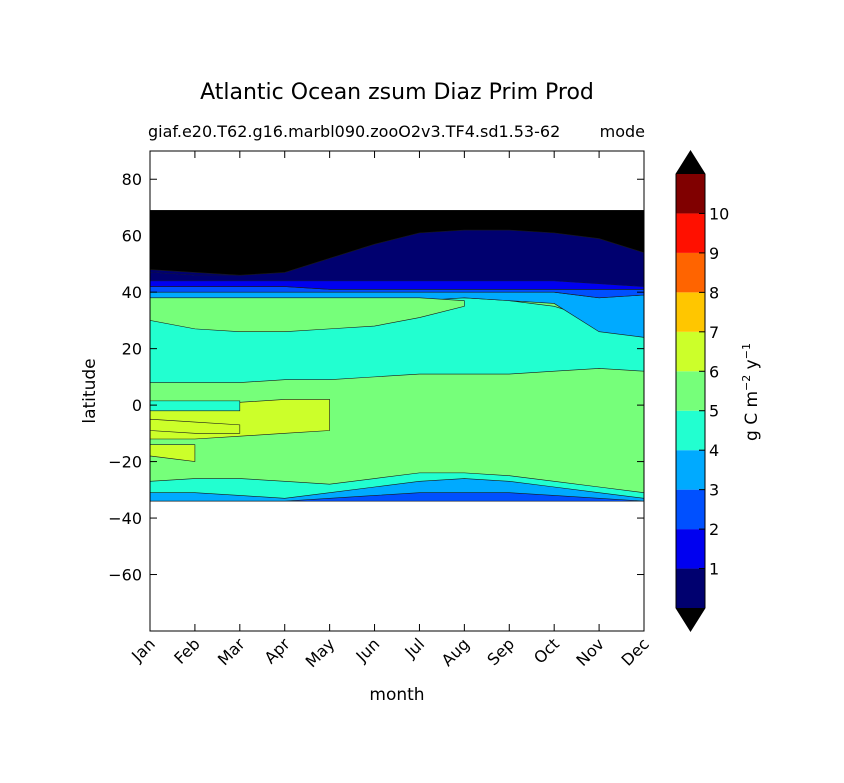 Image resolution: width=844 pixels, height=783 pixels. Describe the element at coordinates (714, 569) in the screenshot. I see `colorbar-tick-label: 1` at that location.